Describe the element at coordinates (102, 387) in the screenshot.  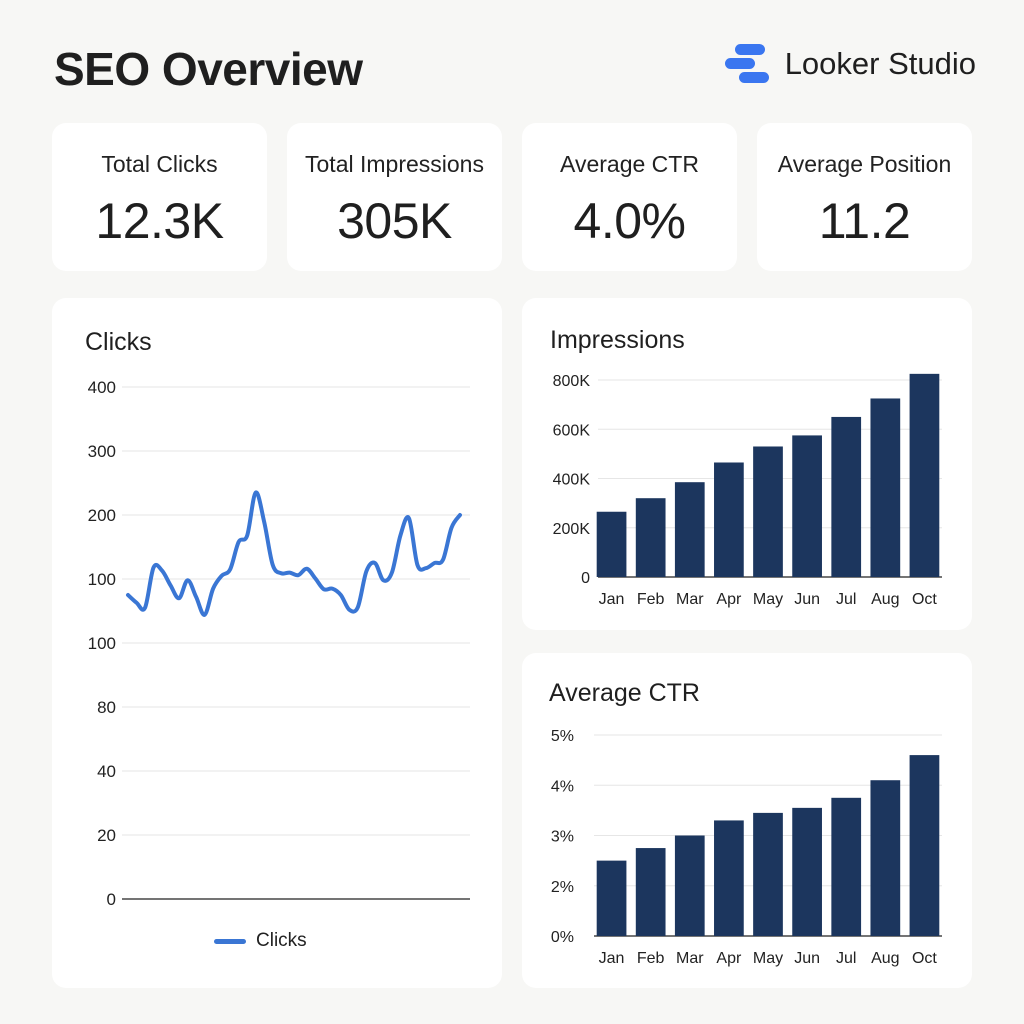
I see `y-tick-label: 400` at that location.